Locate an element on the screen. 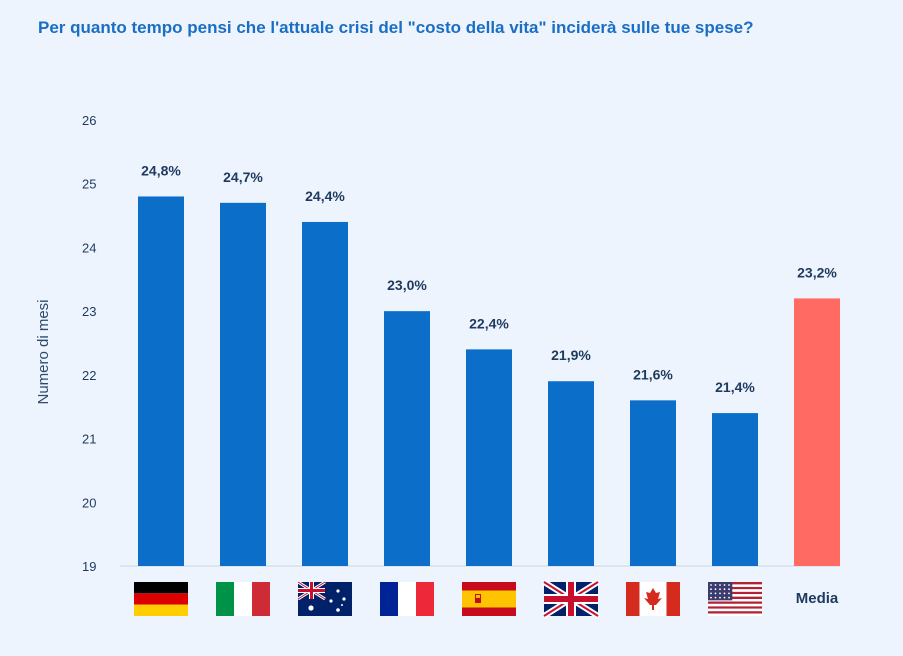 The width and height of the screenshot is (903, 656). italy-flag-icon is located at coordinates (243, 599).